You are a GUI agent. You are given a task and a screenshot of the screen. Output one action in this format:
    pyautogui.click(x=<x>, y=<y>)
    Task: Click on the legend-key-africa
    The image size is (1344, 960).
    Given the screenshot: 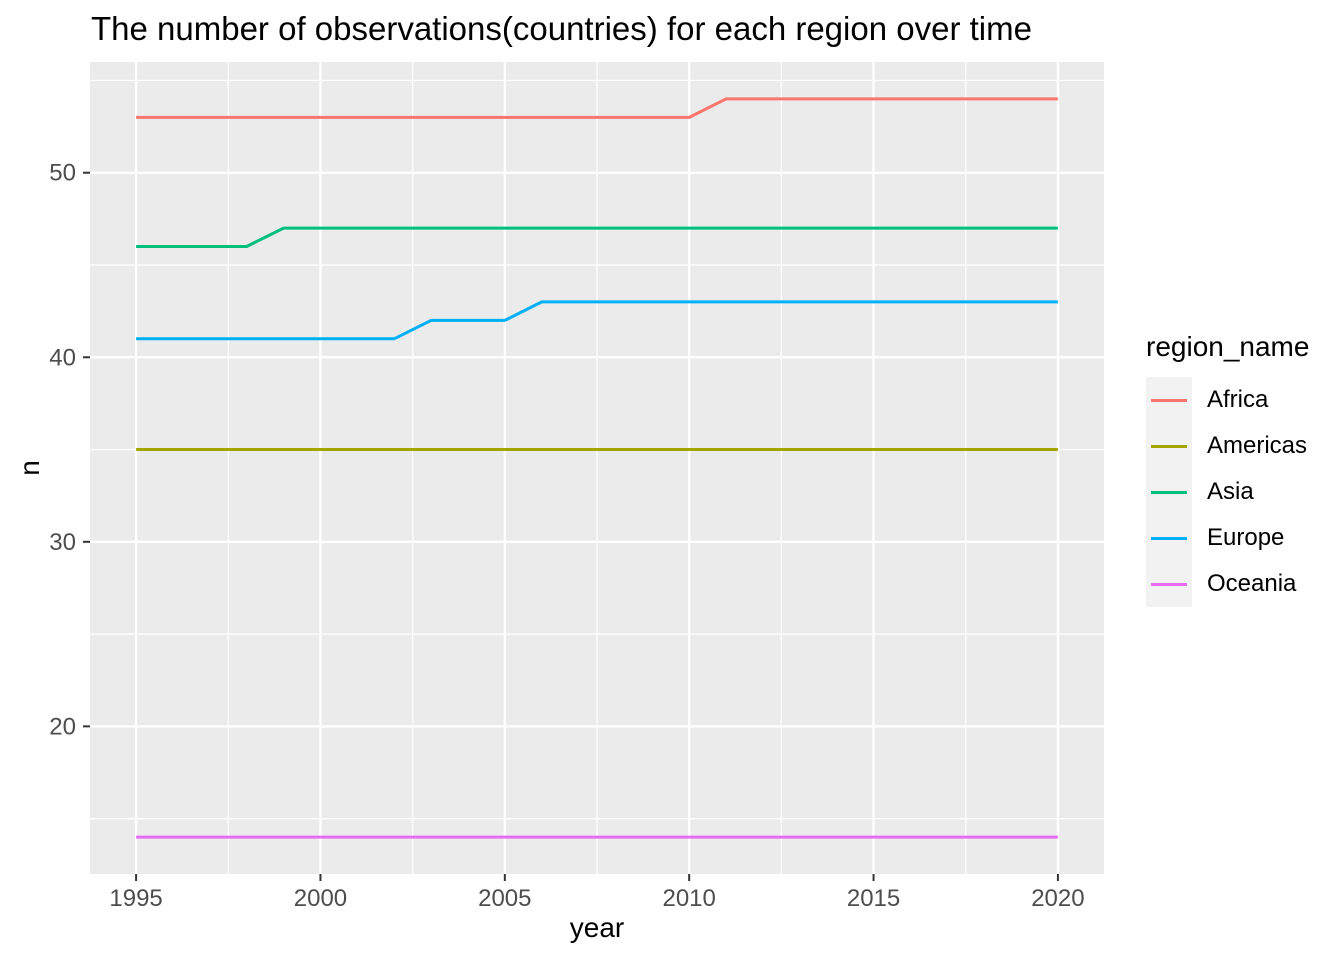 What is the action you would take?
    pyautogui.click(x=1169, y=400)
    